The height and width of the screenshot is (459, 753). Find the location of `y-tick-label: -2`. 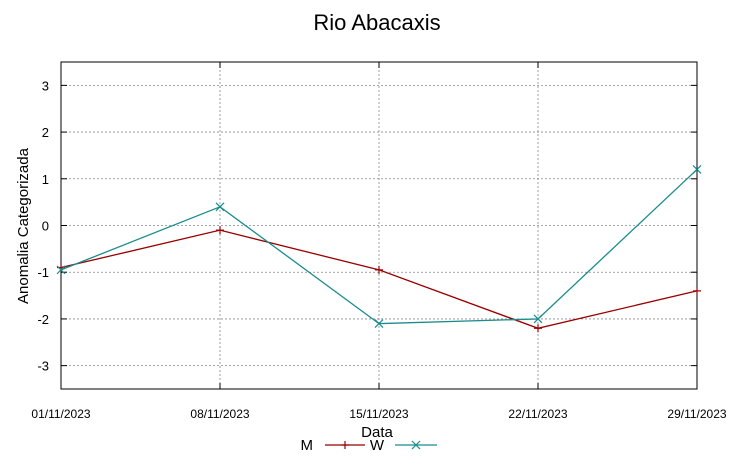

y-tick-label: -2 is located at coordinates (43, 319).